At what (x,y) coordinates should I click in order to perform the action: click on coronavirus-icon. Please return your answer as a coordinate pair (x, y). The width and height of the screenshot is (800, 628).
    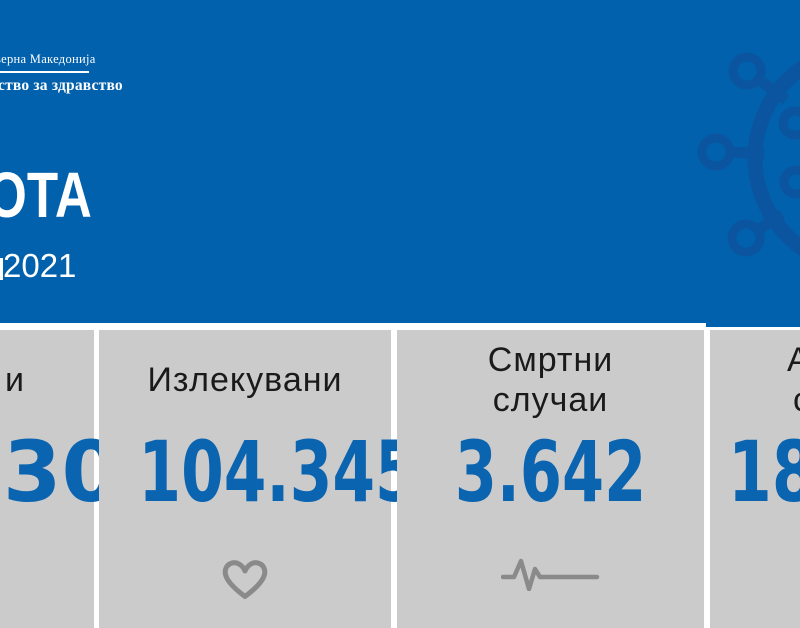
    Looking at the image, I should click on (748, 154).